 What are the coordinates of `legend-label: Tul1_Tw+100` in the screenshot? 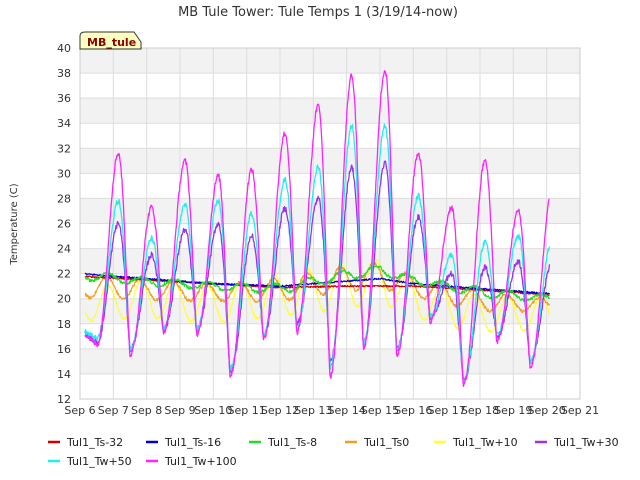 It's located at (200, 461).